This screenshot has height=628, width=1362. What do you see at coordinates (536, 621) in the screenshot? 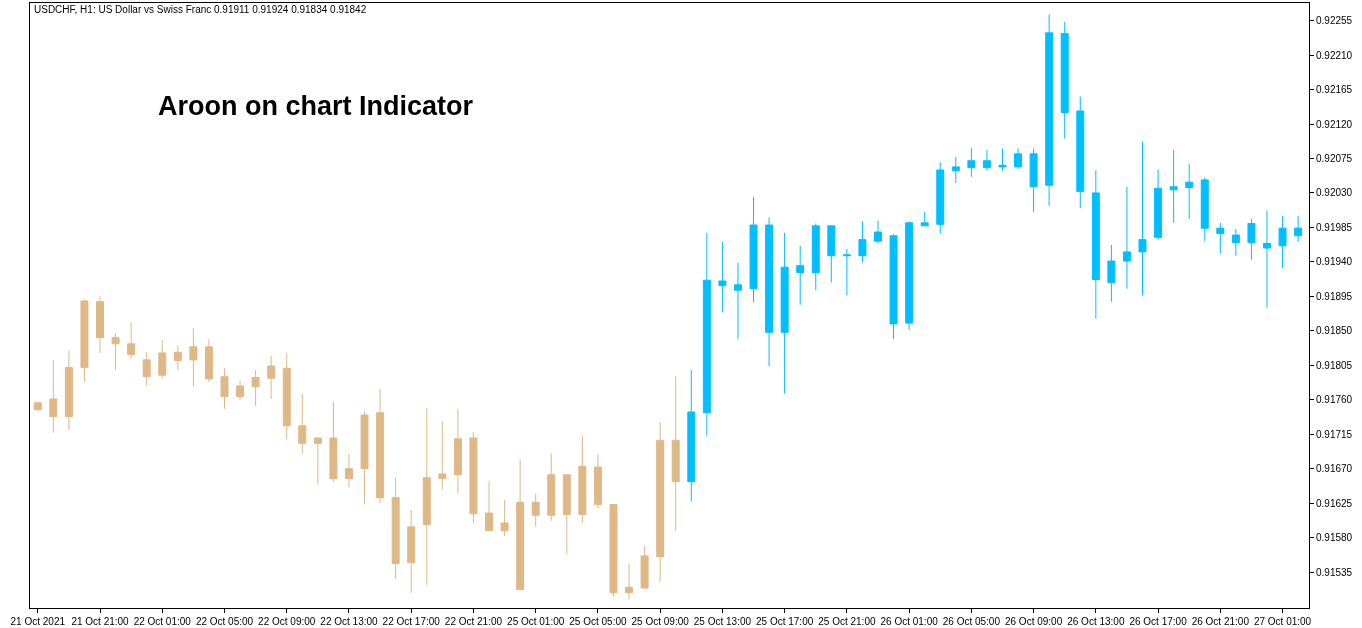
I see `x-tick-label: 25 Oct 01:00` at bounding box center [536, 621].